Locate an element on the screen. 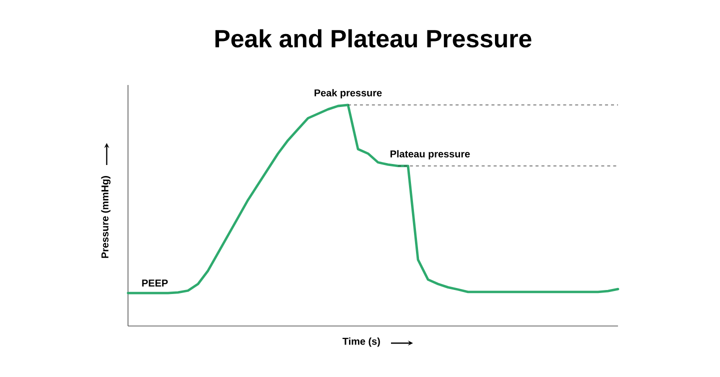 The width and height of the screenshot is (720, 377). annotation: Peak pressure is located at coordinates (348, 93).